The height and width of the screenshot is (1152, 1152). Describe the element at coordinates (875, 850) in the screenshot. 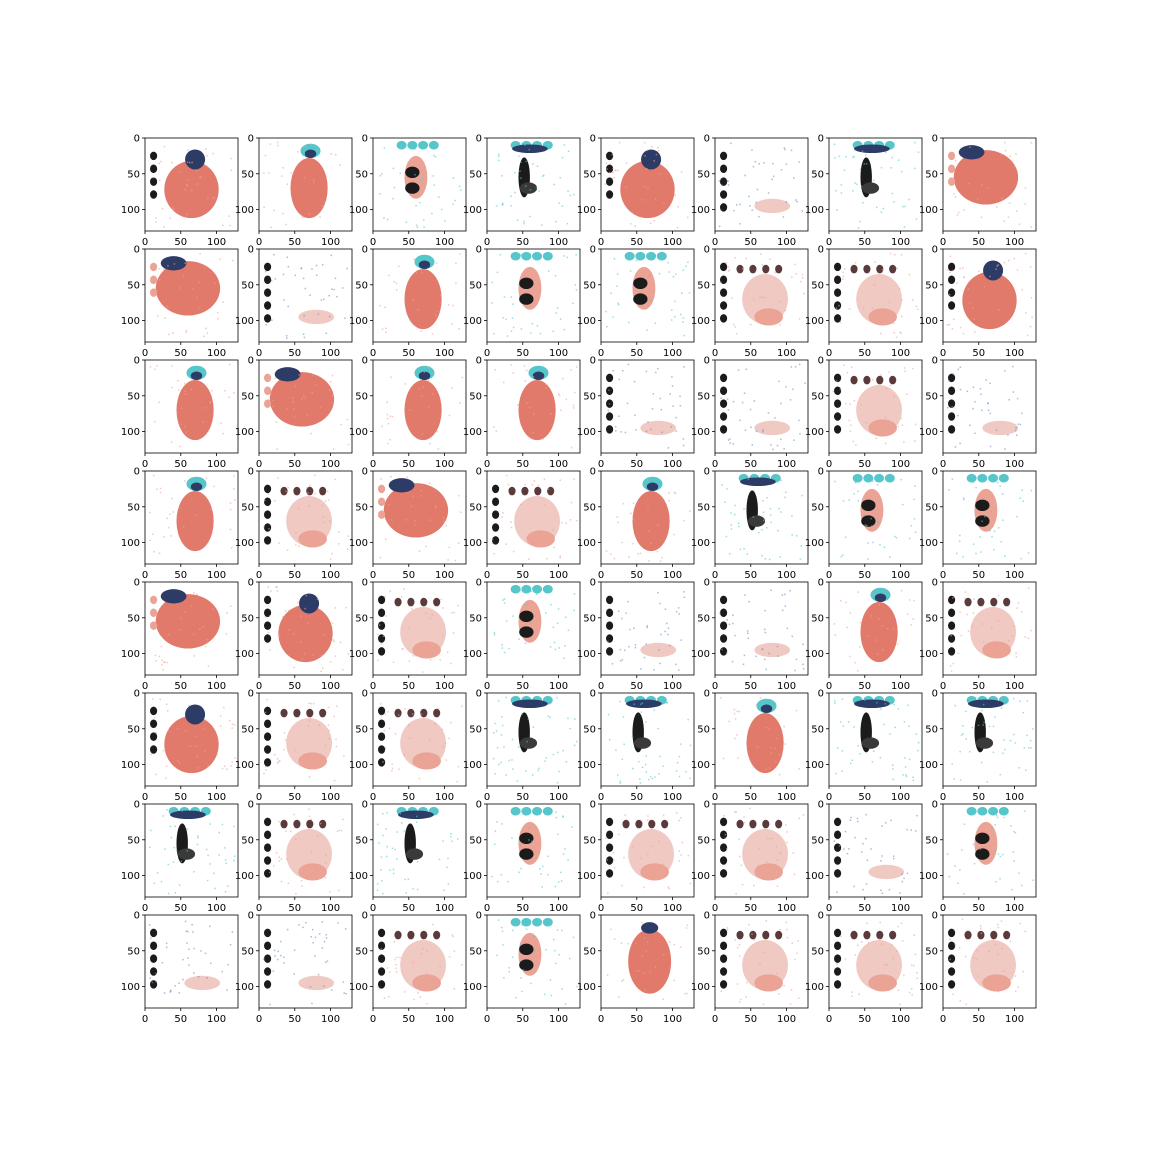

I see `axes-frame` at that location.